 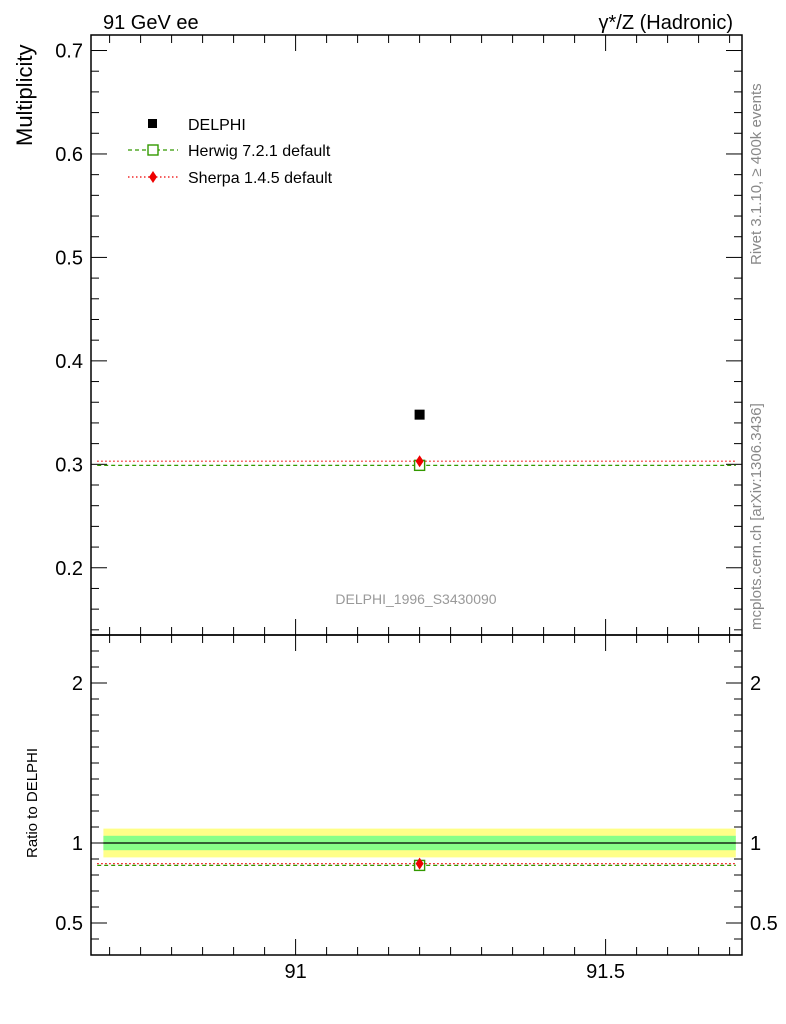 I want to click on ratio-ylabel: Ratio to DELPHI, so click(x=32, y=803).